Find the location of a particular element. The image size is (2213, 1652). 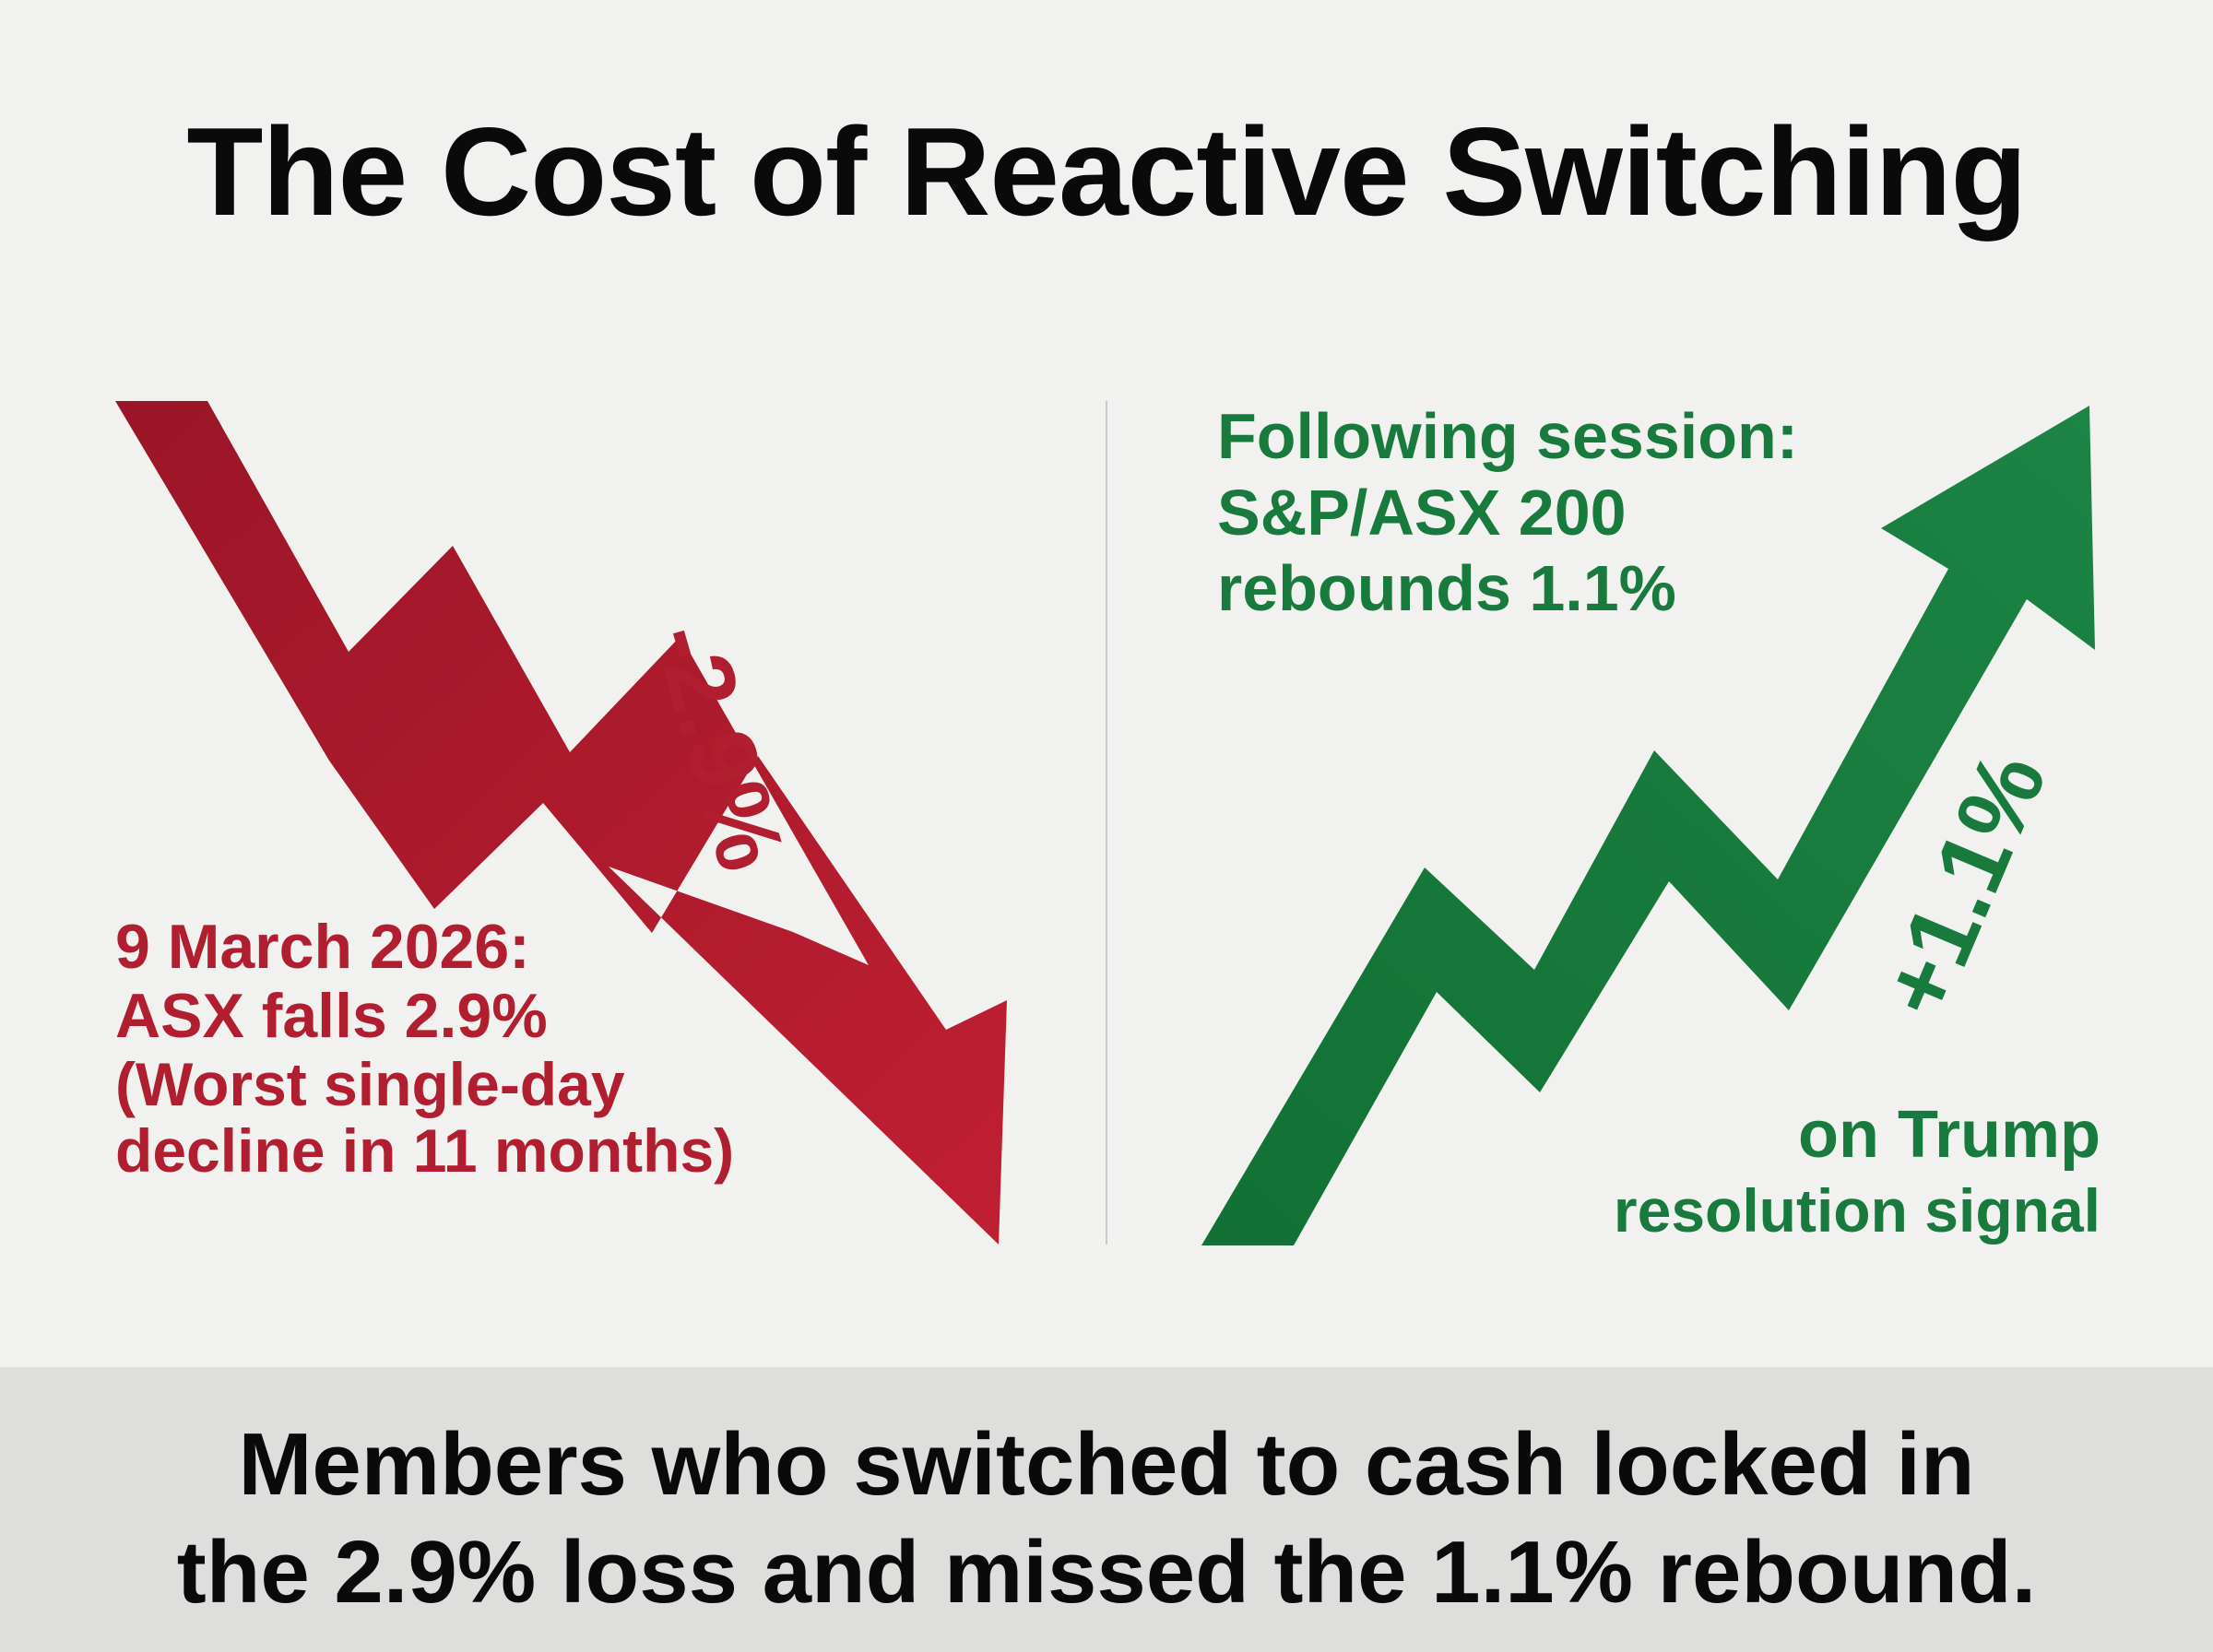

fall-date-line: 9 March 2026: is located at coordinates (322, 947).